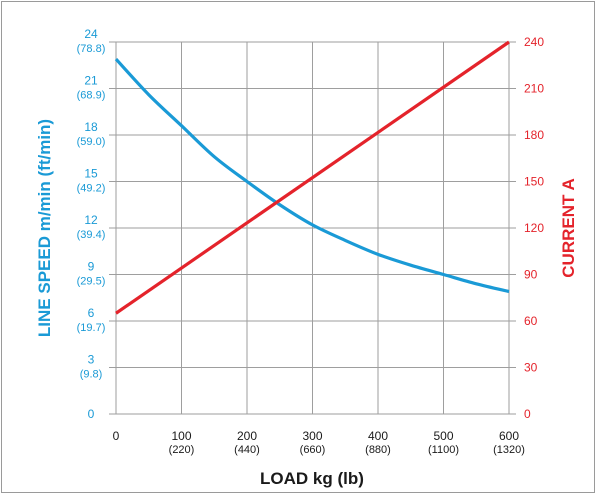 Image resolution: width=598 pixels, height=498 pixels. Describe the element at coordinates (91, 360) in the screenshot. I see `left-y-tick-label: 3` at that location.